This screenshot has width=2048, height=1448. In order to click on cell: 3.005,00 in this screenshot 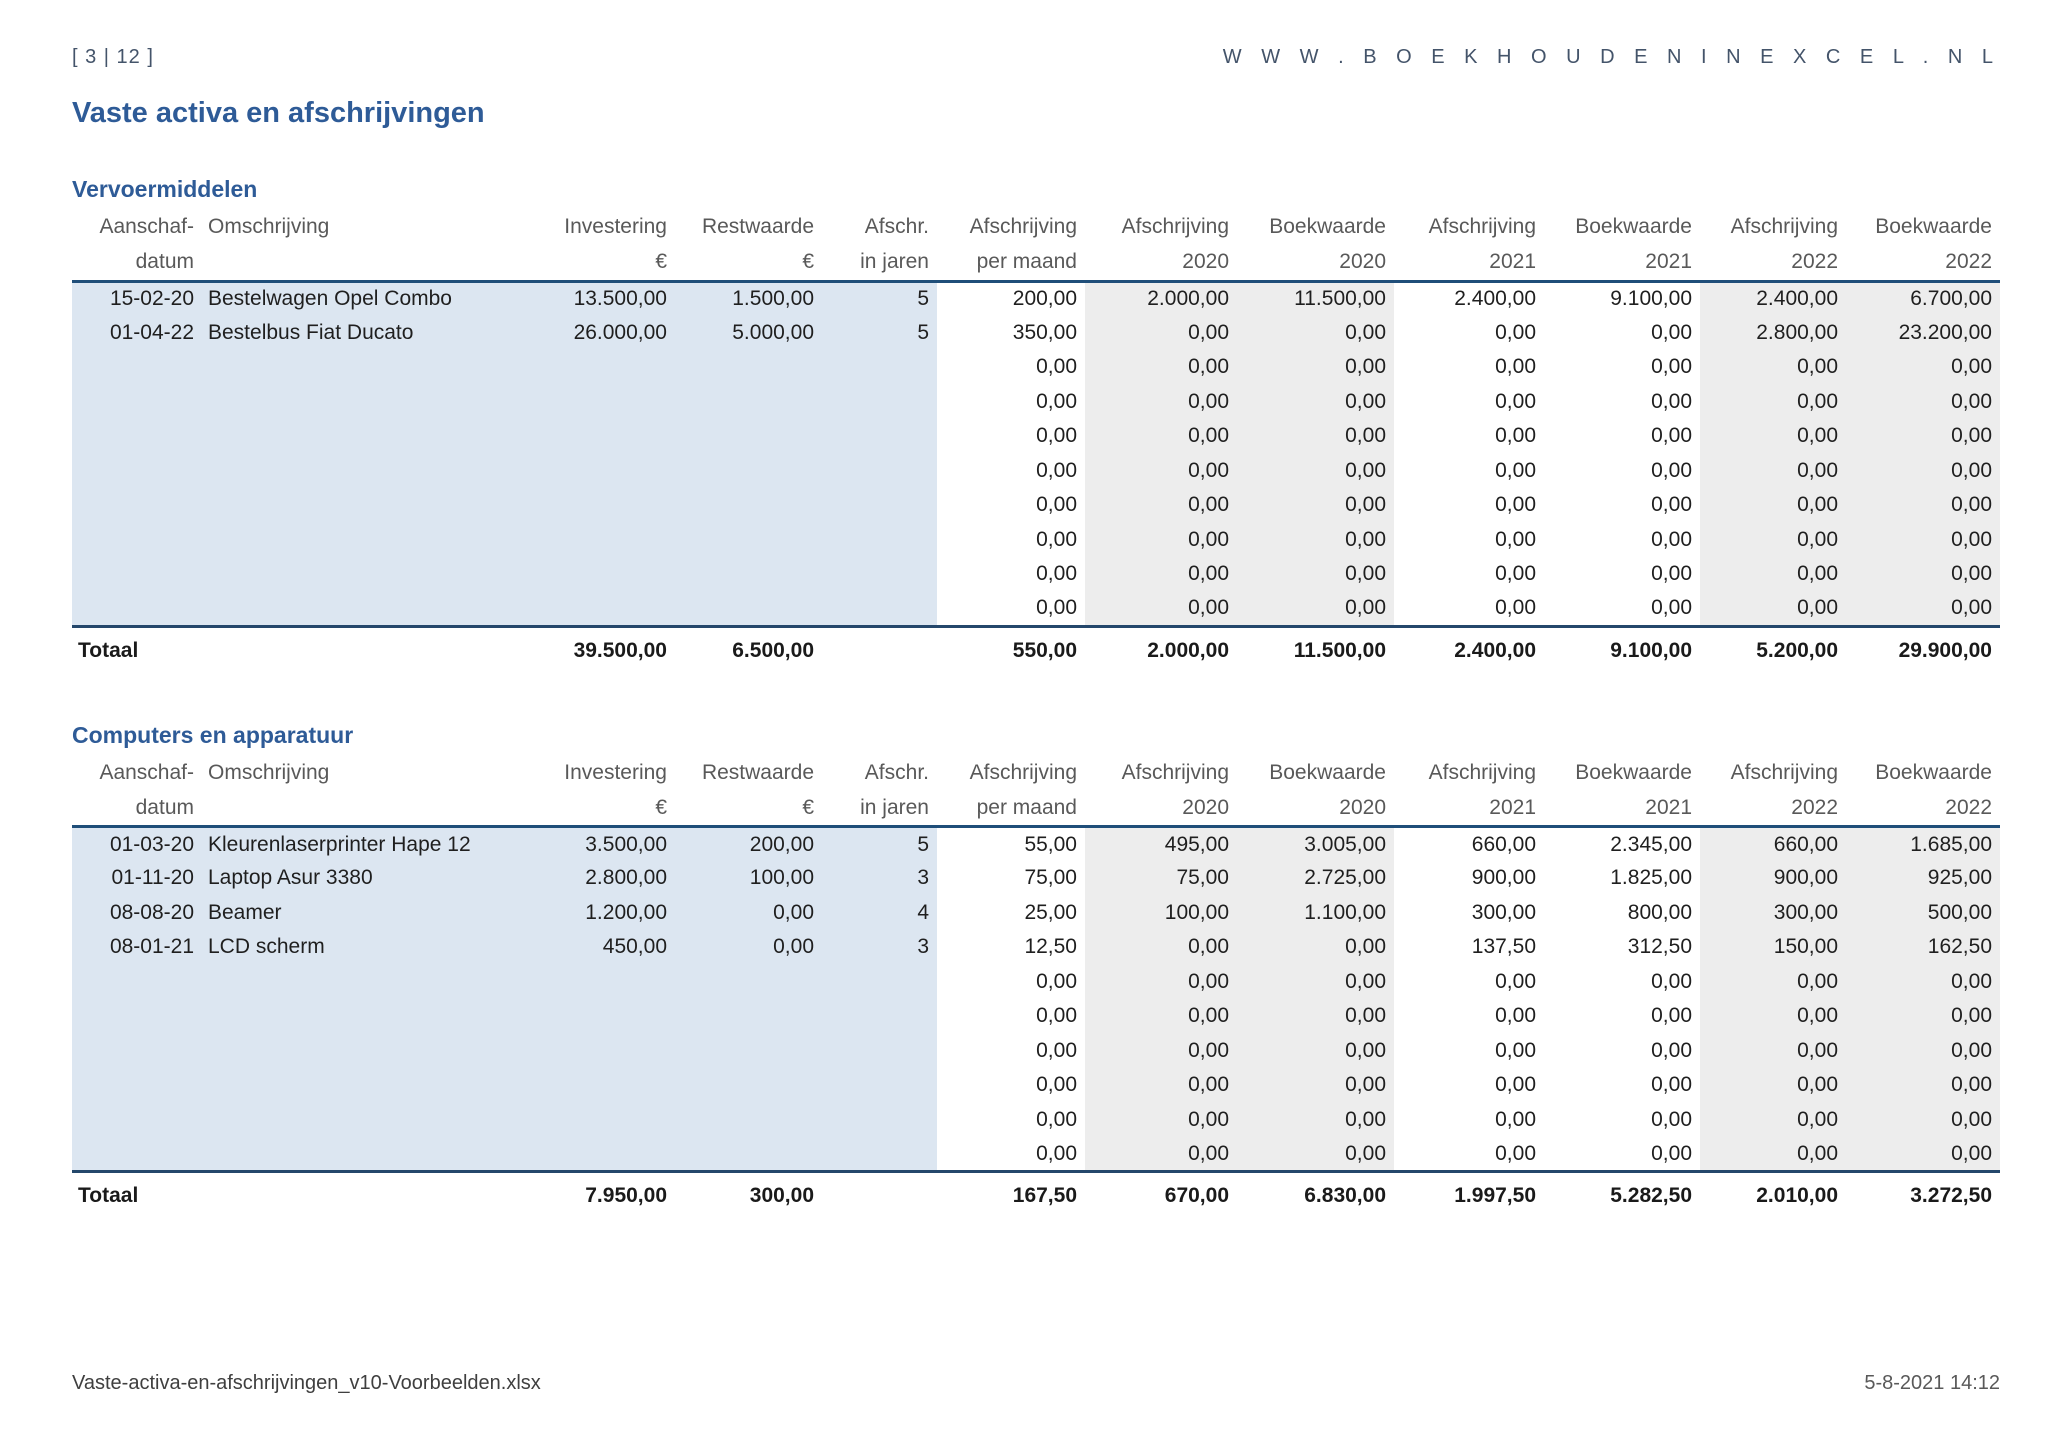, I will do `click(1315, 843)`.